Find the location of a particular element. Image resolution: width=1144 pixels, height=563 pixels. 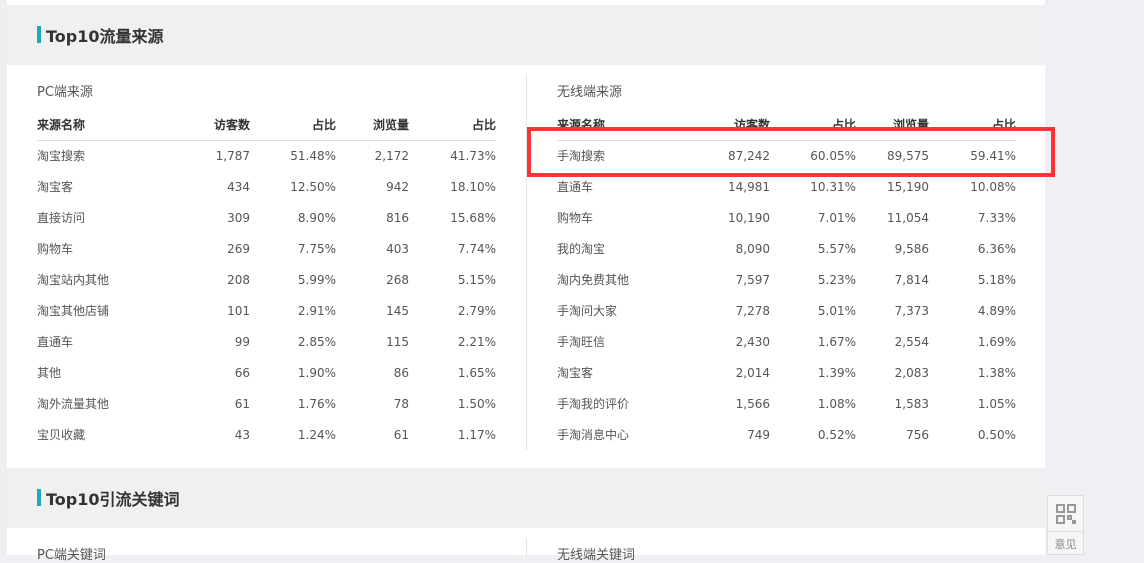

table-cell: 1.17% is located at coordinates (476, 434).